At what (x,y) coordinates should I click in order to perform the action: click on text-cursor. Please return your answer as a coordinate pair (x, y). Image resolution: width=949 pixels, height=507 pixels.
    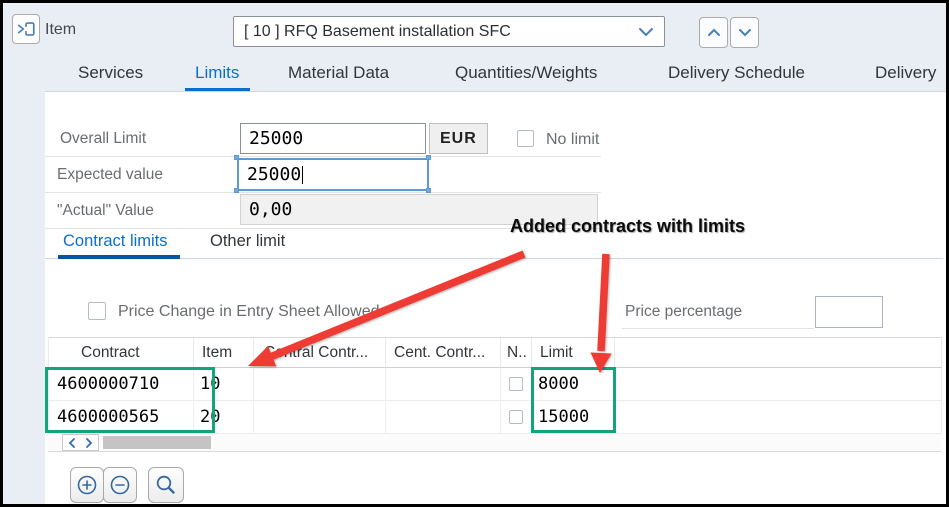
    Looking at the image, I should click on (303, 174).